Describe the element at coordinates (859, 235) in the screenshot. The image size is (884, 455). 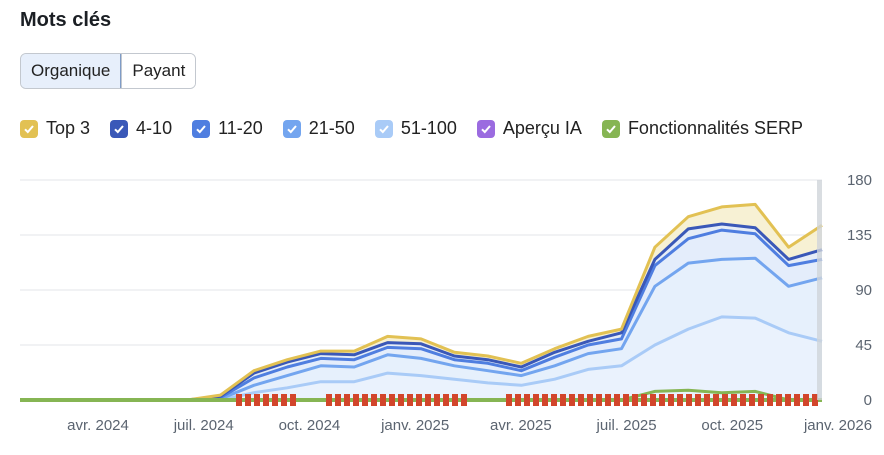
I see `y-tick-label: 135` at that location.